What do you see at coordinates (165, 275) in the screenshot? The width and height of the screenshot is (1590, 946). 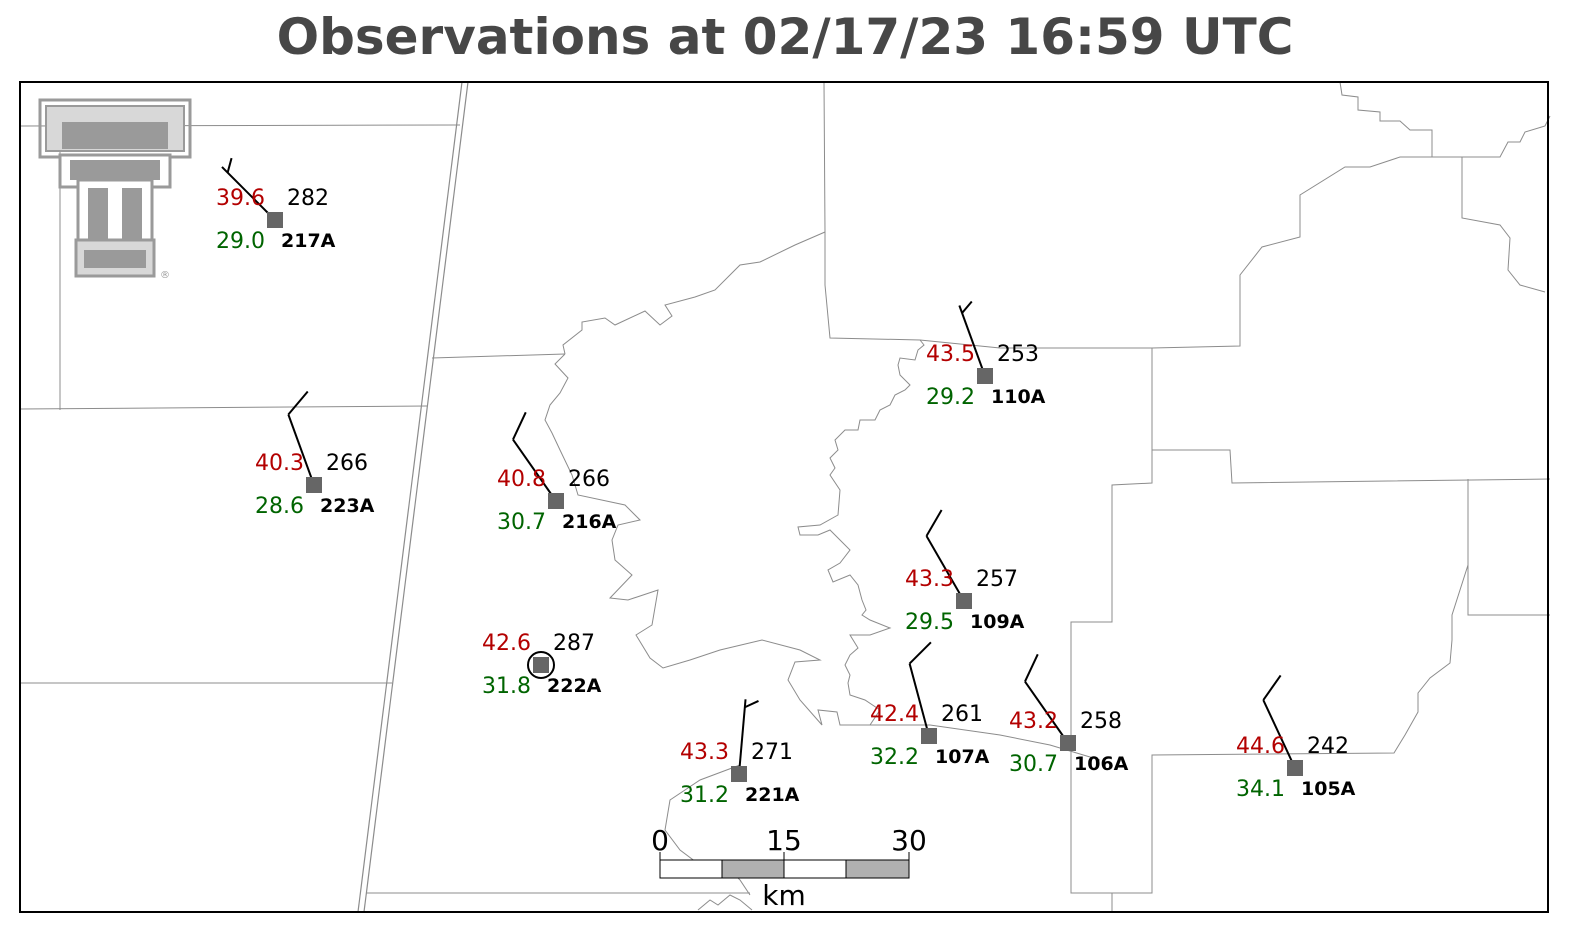 I see `registered-mark: ®` at bounding box center [165, 275].